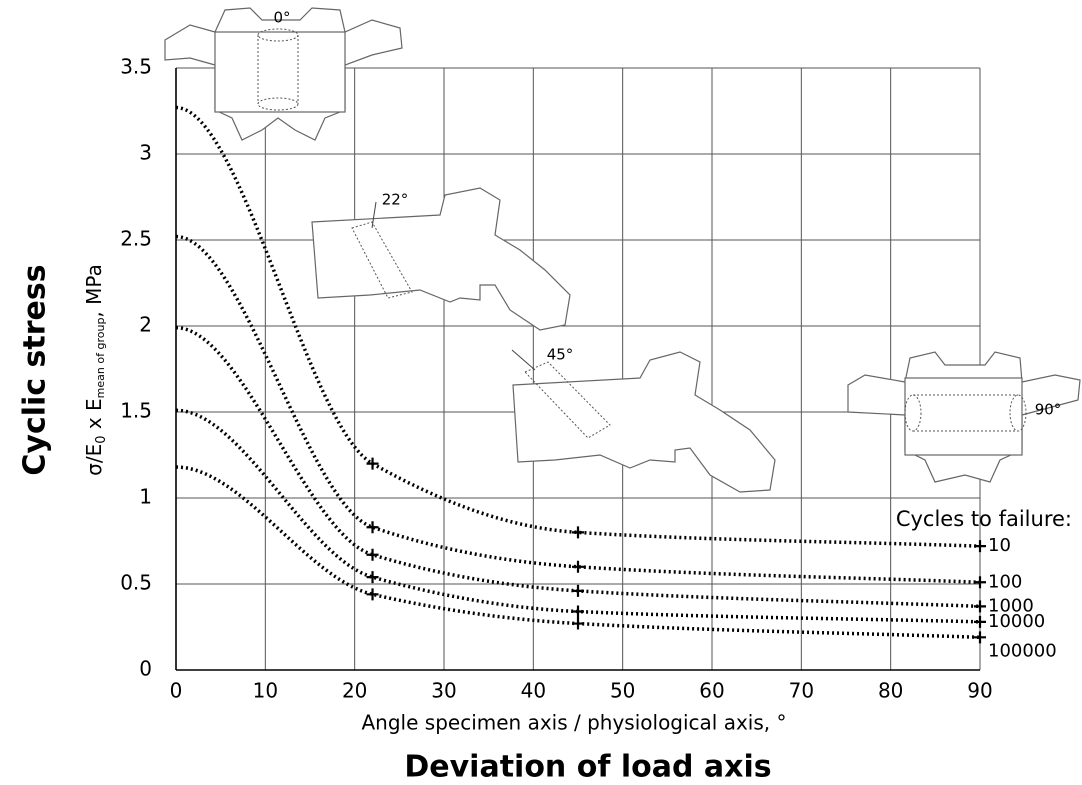 The image size is (1082, 785). Describe the element at coordinates (35, 369) in the screenshot. I see `y-axis-title: Cyclic stress` at that location.